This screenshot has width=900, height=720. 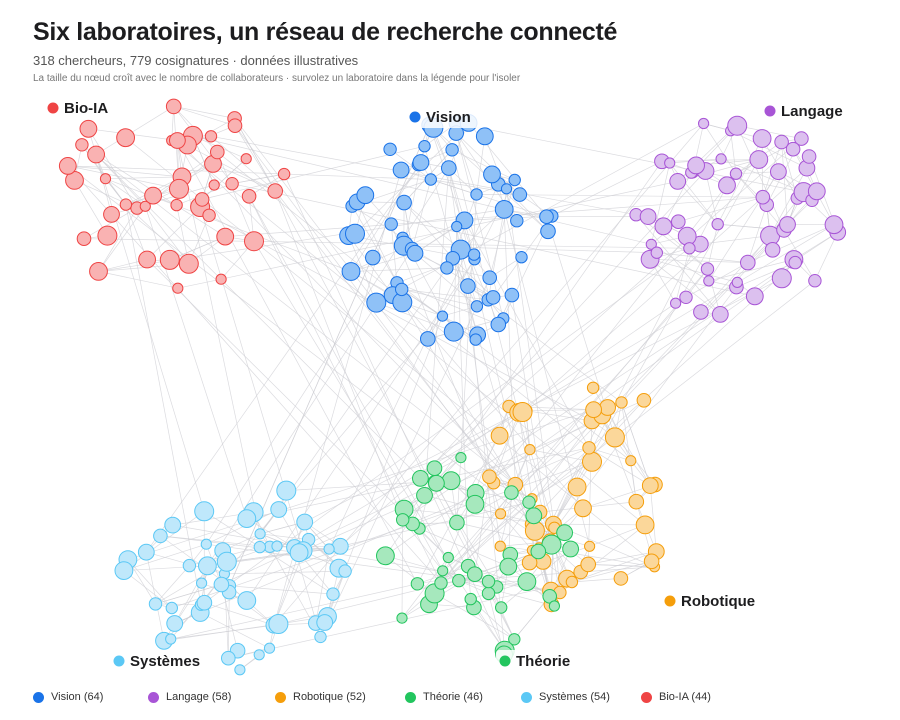 I want to click on legend-item-vision: Vision (64), so click(x=68, y=697).